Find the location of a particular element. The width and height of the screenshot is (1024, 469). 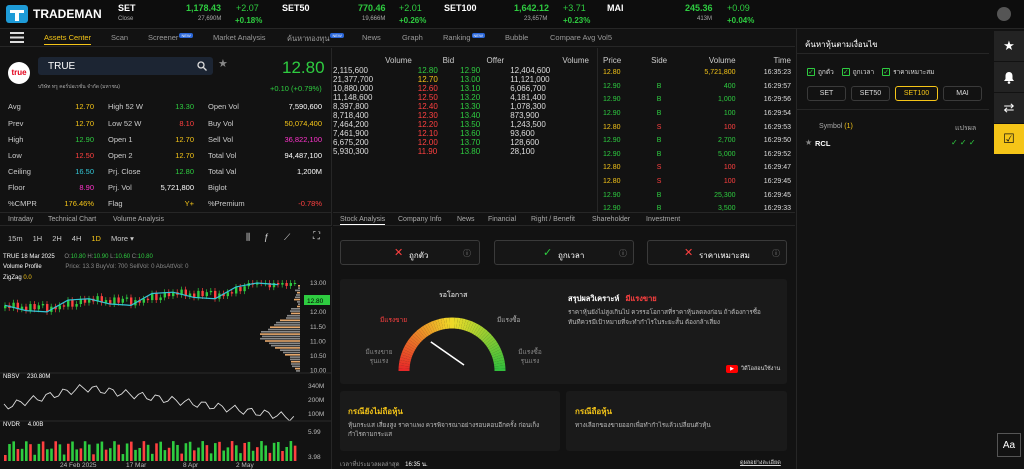

tab-right-benefit: Right / Benefit is located at coordinates (553, 219).